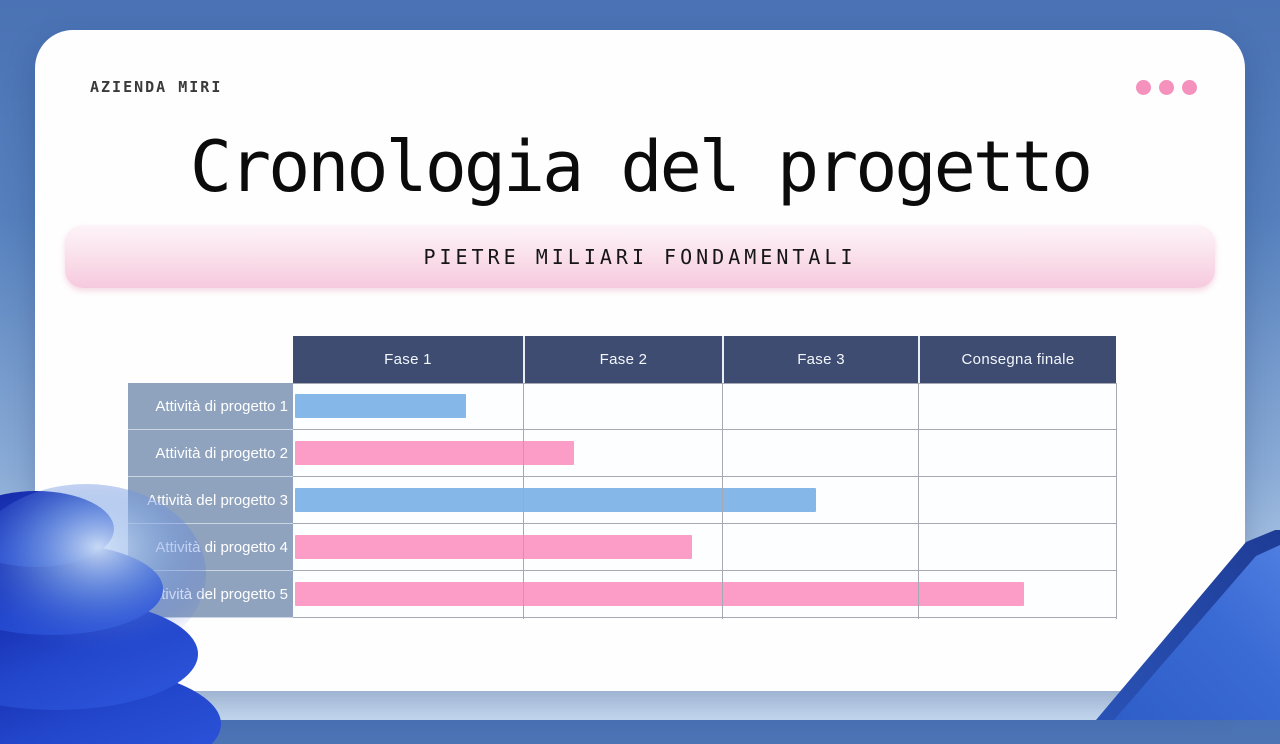  What do you see at coordinates (210, 453) in the screenshot?
I see `row-label: Attività di progetto 2` at bounding box center [210, 453].